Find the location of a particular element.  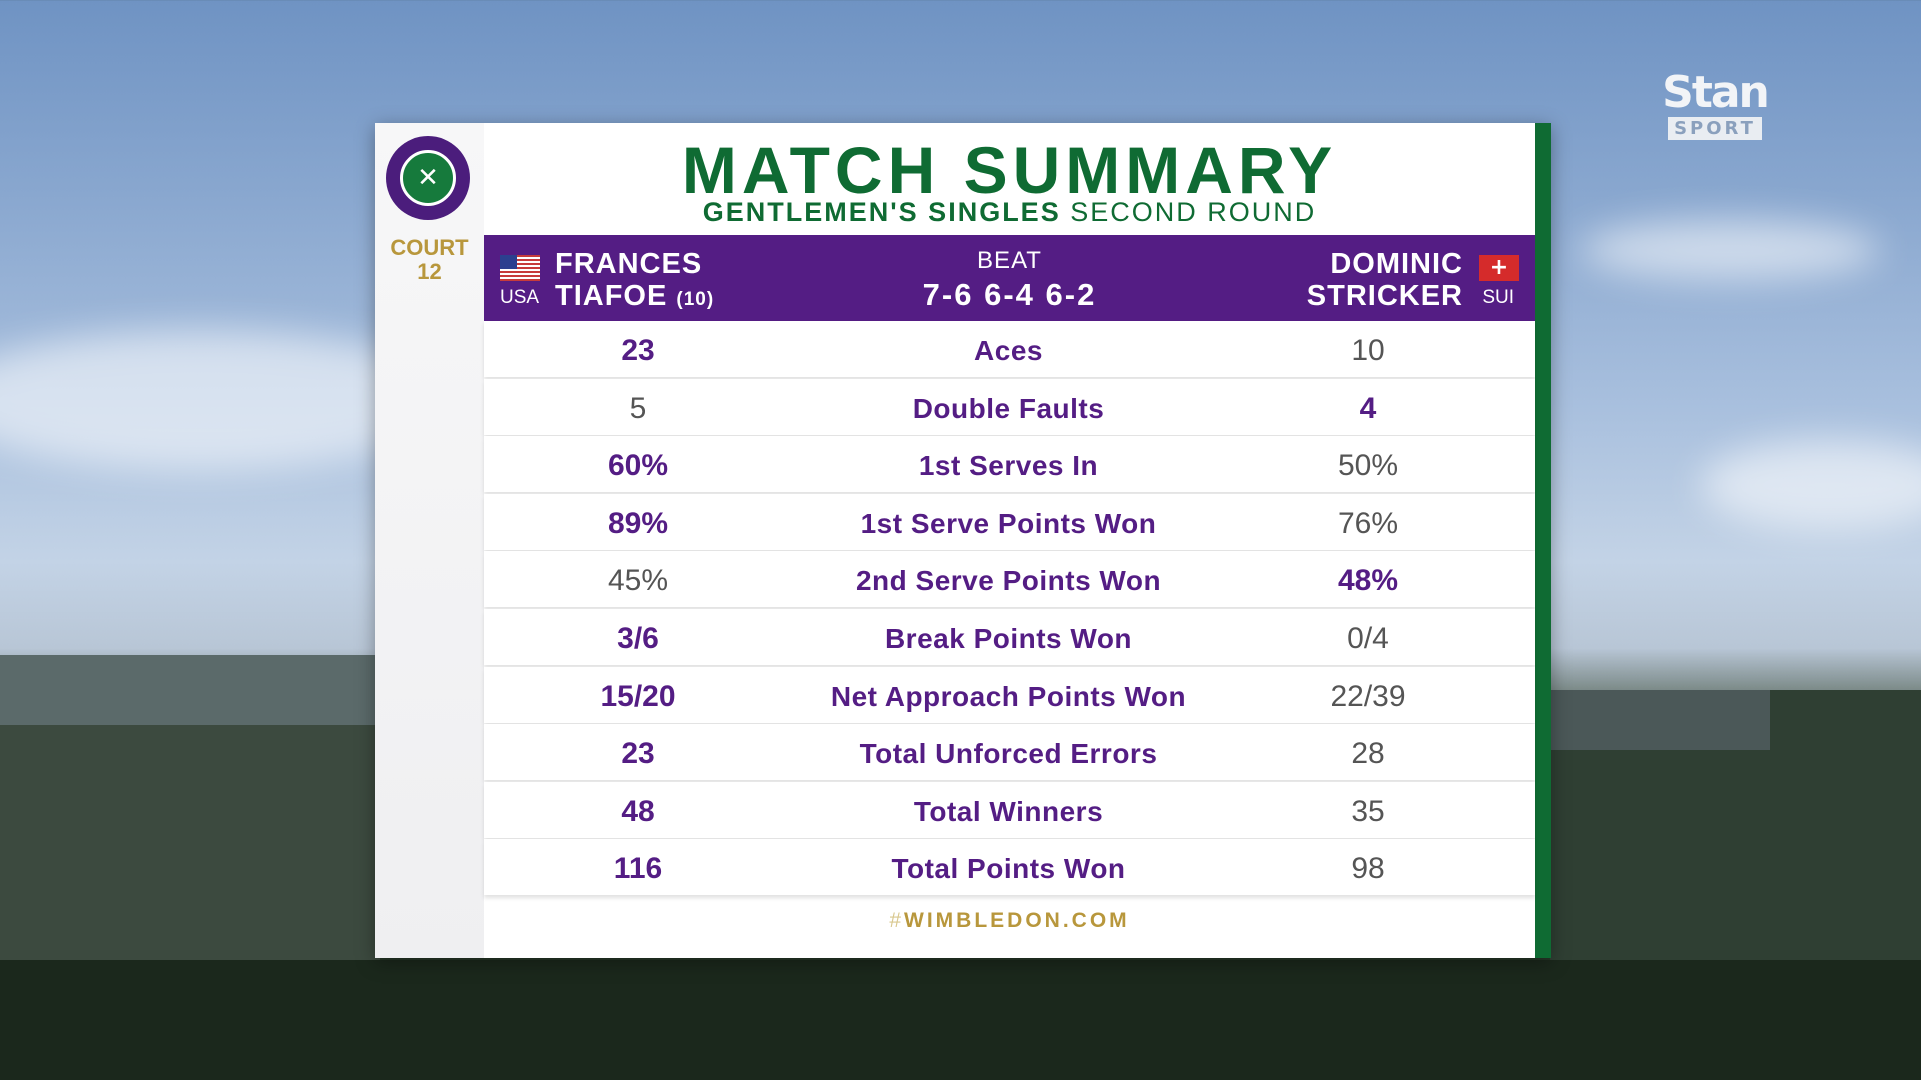

stat-label: 2nd Serve Points Won is located at coordinates (1008, 581).